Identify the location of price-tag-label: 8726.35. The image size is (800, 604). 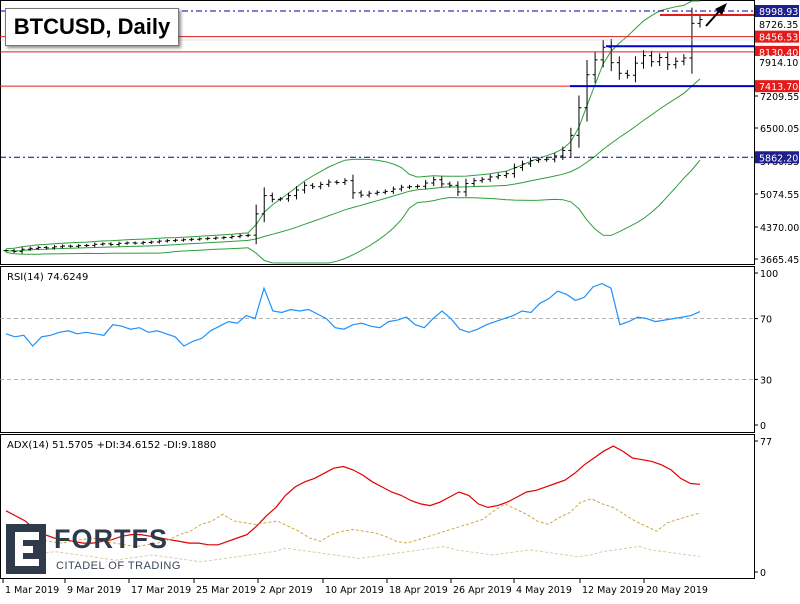
(778, 25).